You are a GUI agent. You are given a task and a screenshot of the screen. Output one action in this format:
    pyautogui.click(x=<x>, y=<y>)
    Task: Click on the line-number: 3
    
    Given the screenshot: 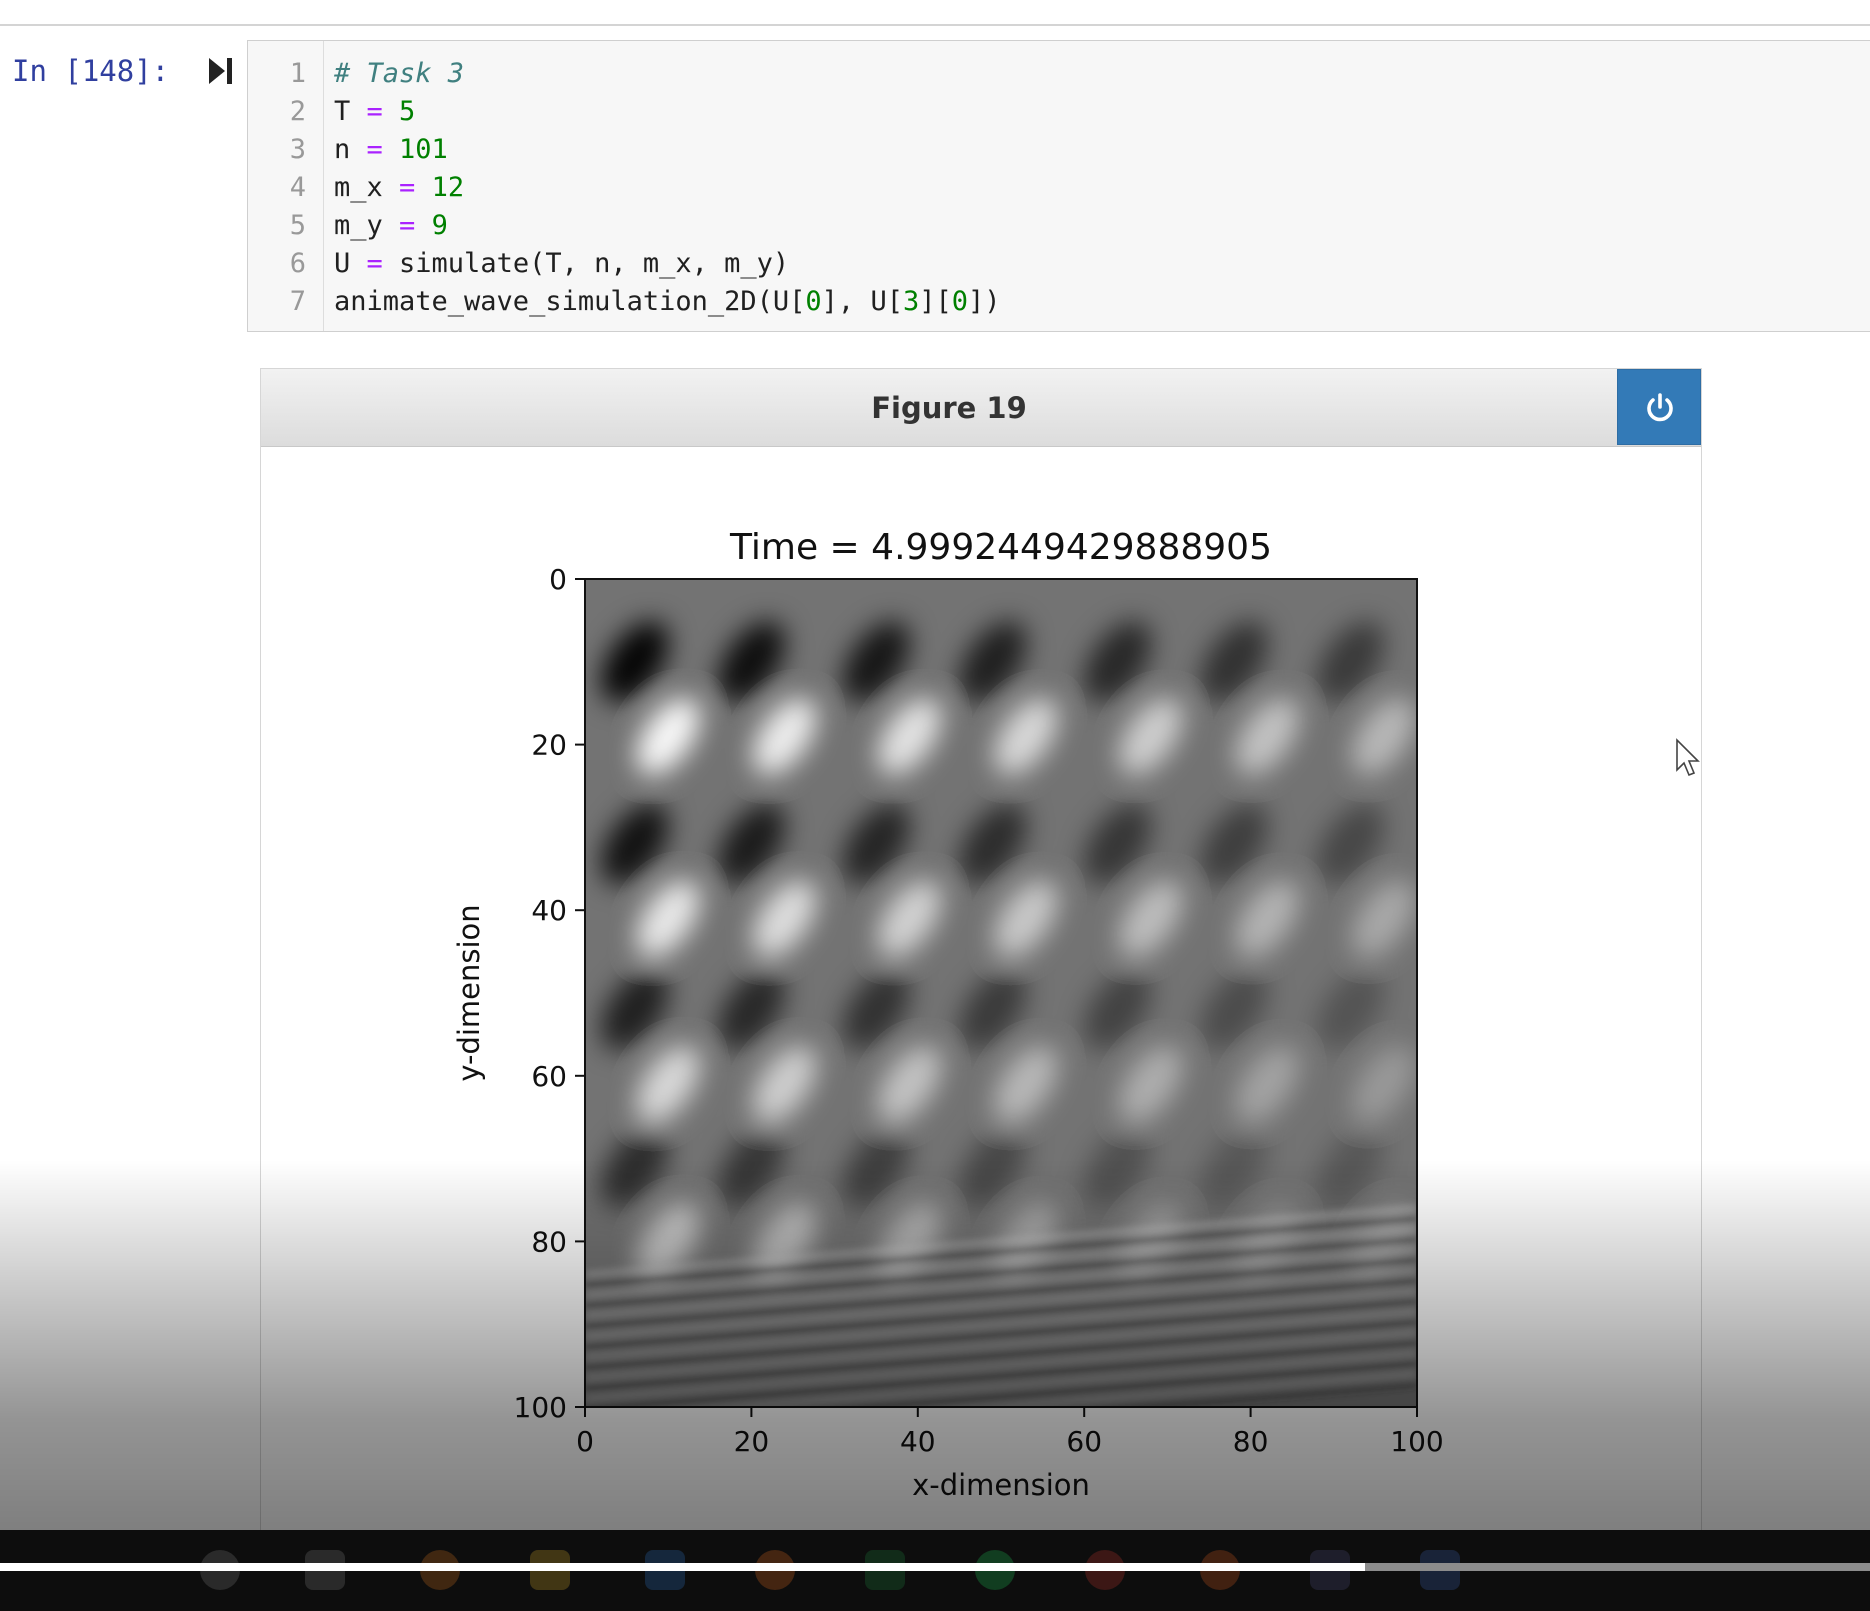 What is the action you would take?
    pyautogui.click(x=297, y=149)
    